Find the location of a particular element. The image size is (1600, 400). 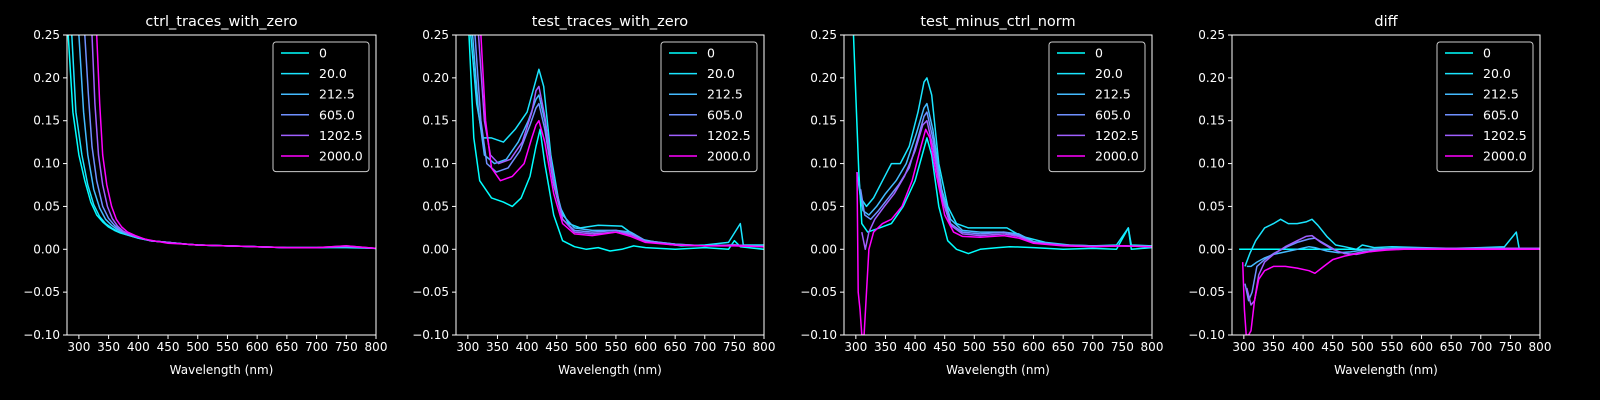

chart-title: test_traces_with_zero is located at coordinates (610, 22).